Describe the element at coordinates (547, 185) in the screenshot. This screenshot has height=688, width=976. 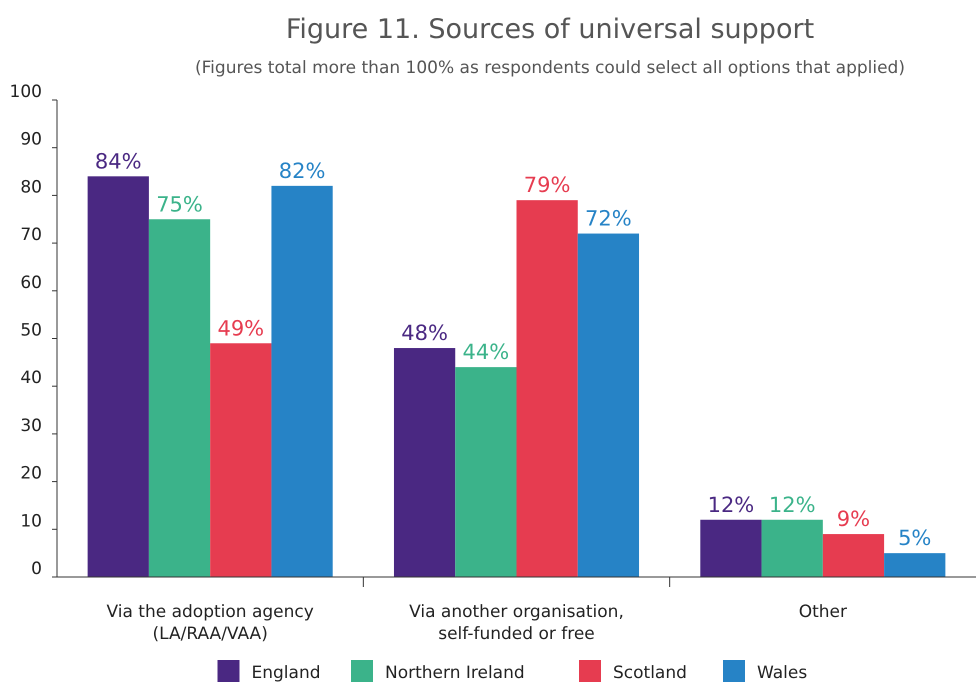
I see `data-label: 79%` at that location.